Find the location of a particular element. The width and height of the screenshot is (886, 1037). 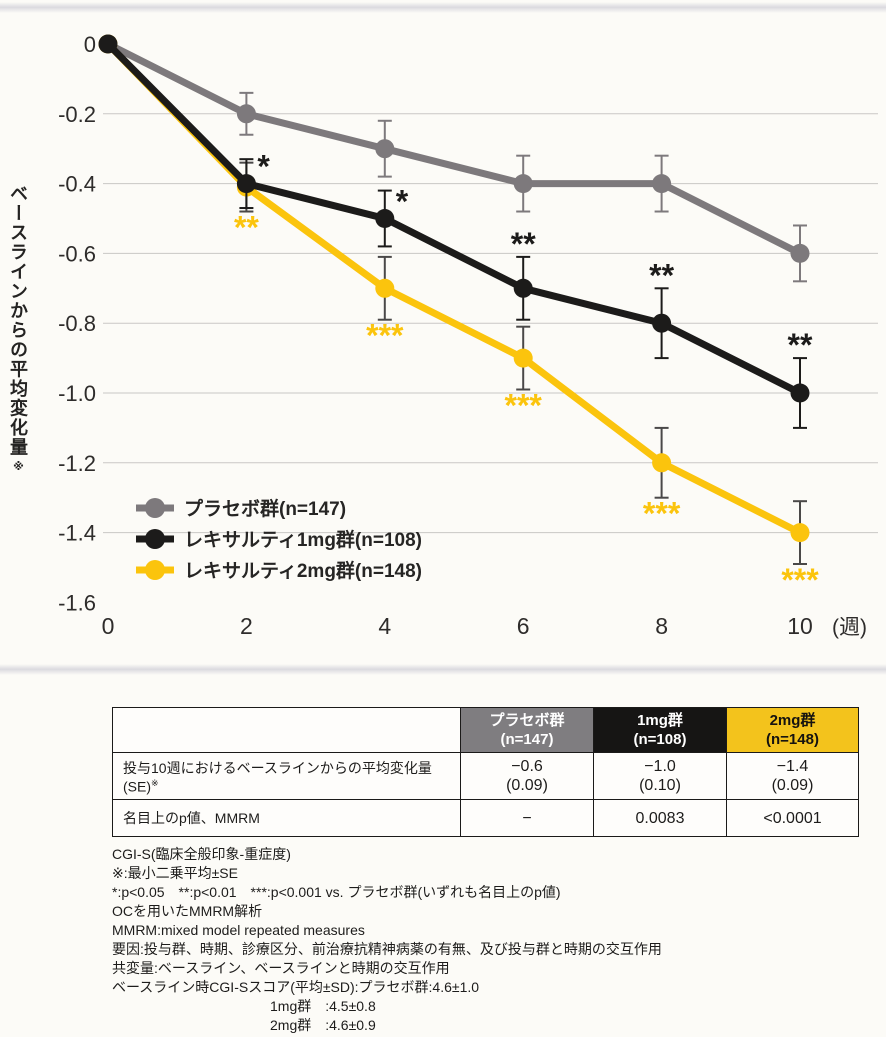

col-header-1mg: 1mg群 (n=108) is located at coordinates (660, 730).